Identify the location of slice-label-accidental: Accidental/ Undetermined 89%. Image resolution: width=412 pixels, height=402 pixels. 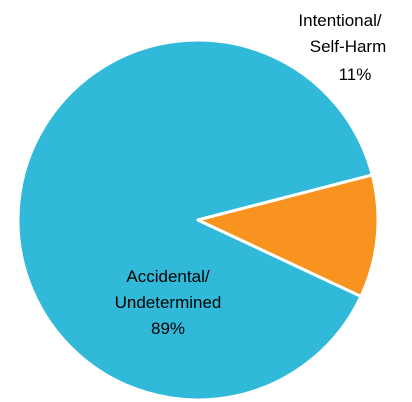
(168, 302).